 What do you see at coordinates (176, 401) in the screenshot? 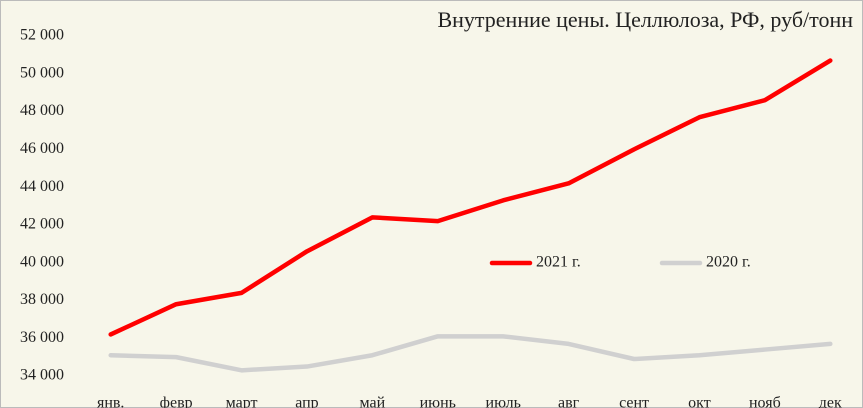
I see `x-tick-label: февр` at bounding box center [176, 401].